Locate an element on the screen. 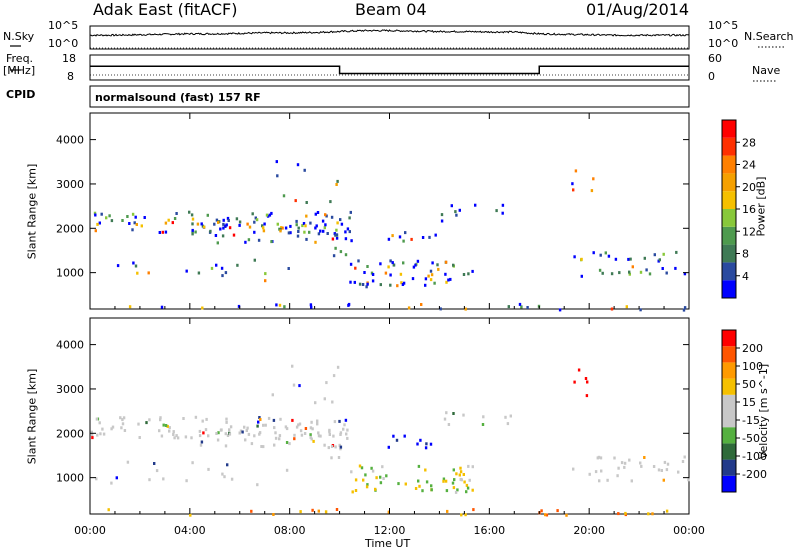  y-tick-label: 2000 is located at coordinates (70, 228).